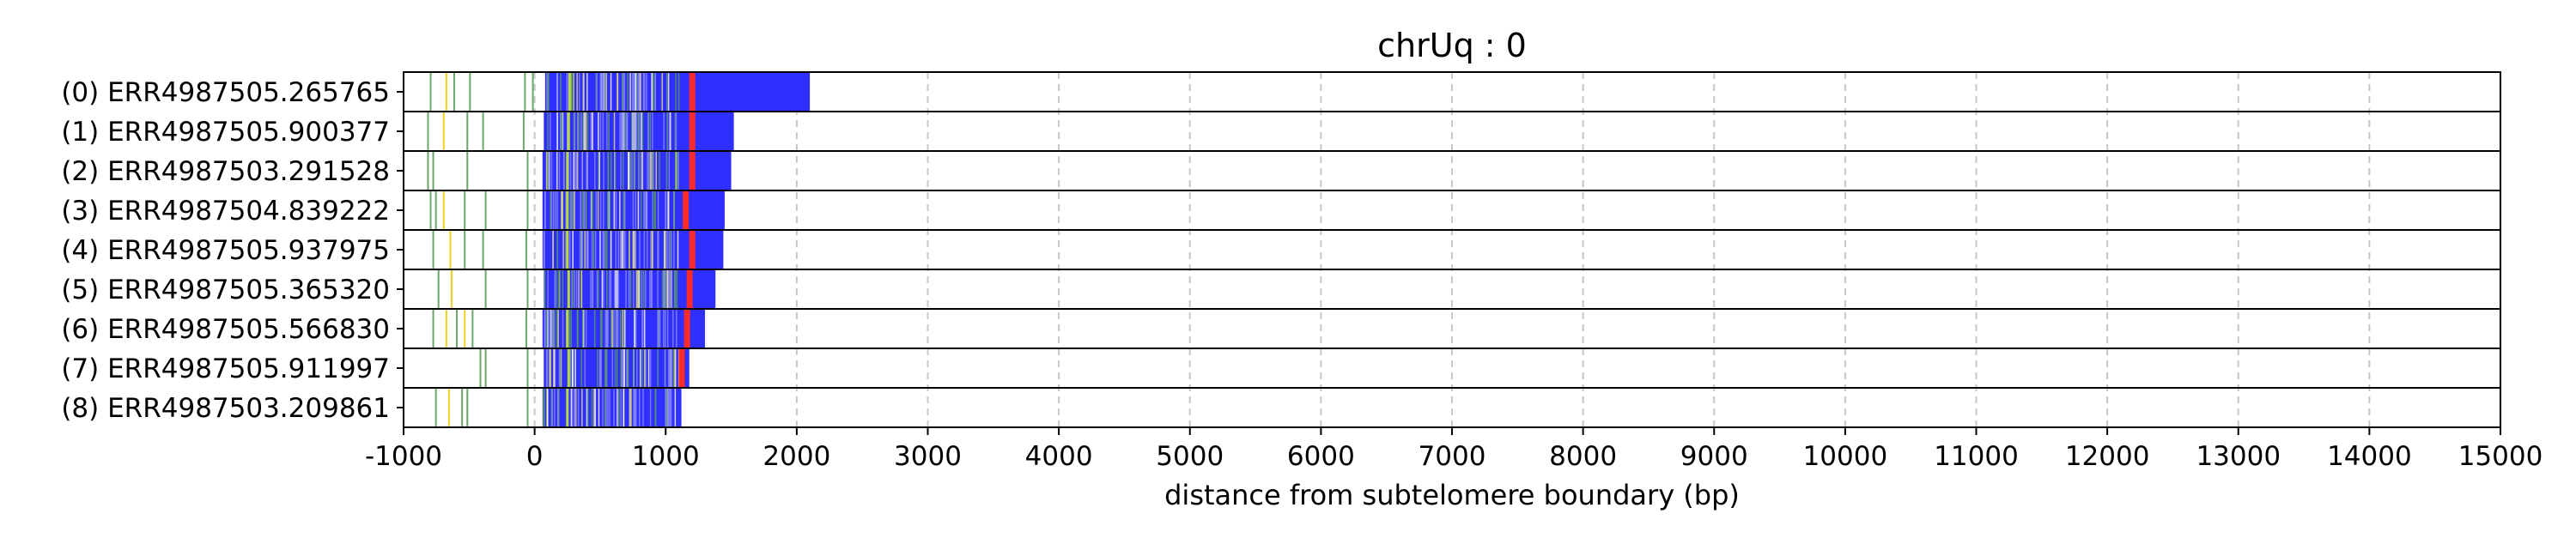 The image size is (2576, 544). Describe the element at coordinates (666, 456) in the screenshot. I see `x-tick-label: 1000` at that location.